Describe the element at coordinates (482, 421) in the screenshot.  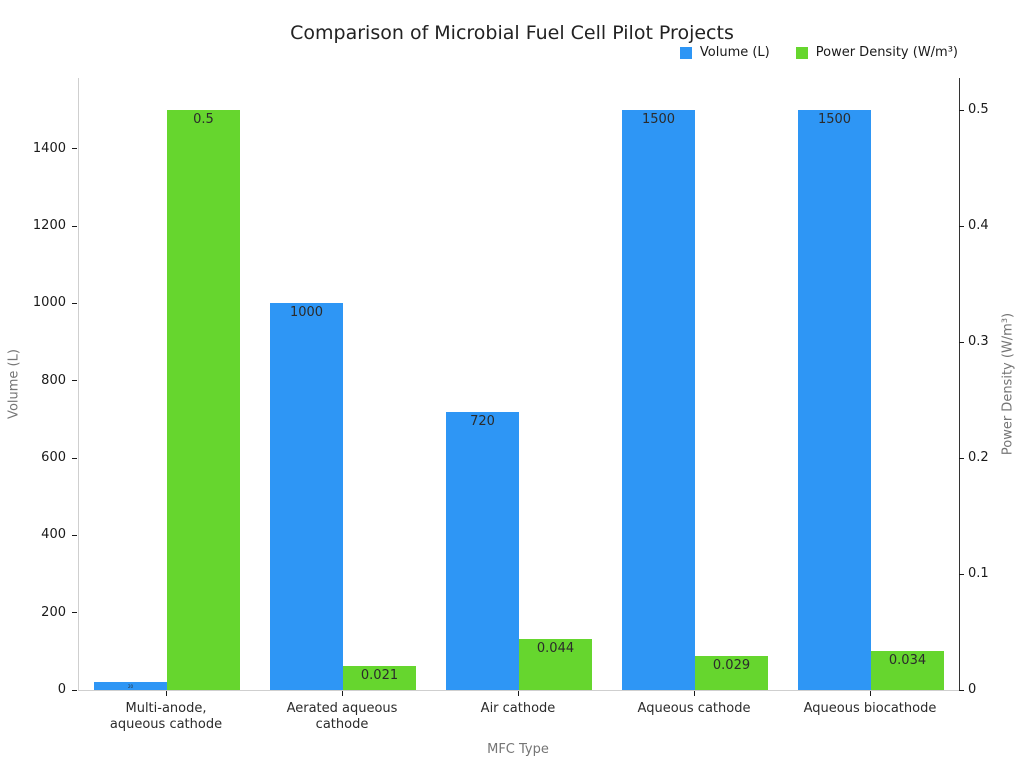
I see `bar-value-label: 720` at that location.